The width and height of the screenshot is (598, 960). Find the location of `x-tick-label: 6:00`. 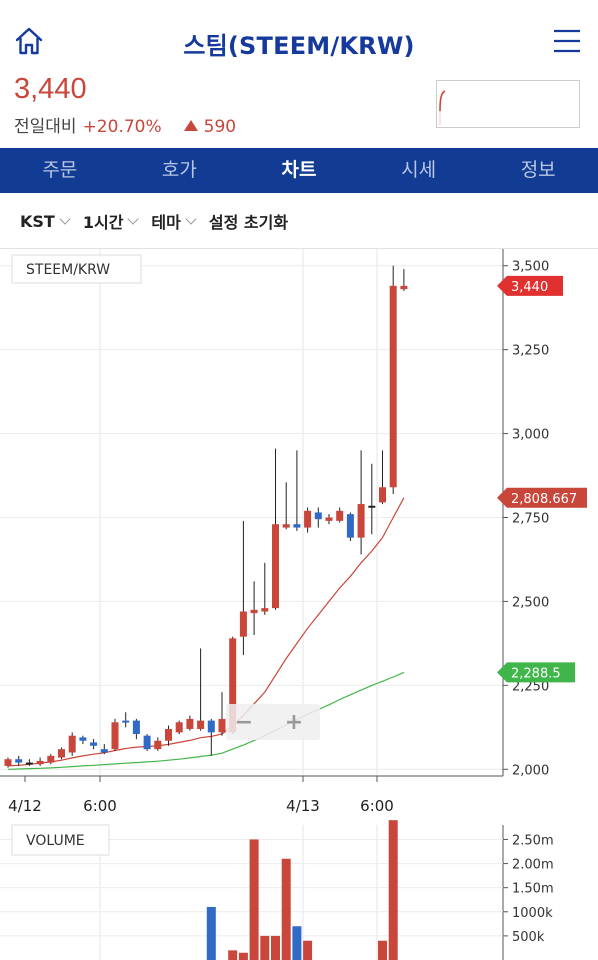

x-tick-label: 6:00 is located at coordinates (100, 806).